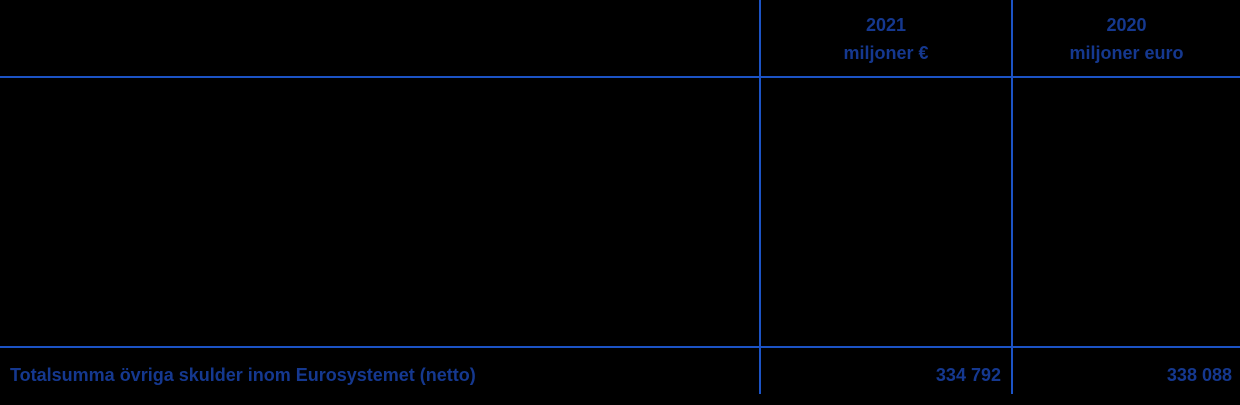 This screenshot has width=1240, height=405. Describe the element at coordinates (620, 77) in the screenshot. I see `header-bottom-rule` at that location.